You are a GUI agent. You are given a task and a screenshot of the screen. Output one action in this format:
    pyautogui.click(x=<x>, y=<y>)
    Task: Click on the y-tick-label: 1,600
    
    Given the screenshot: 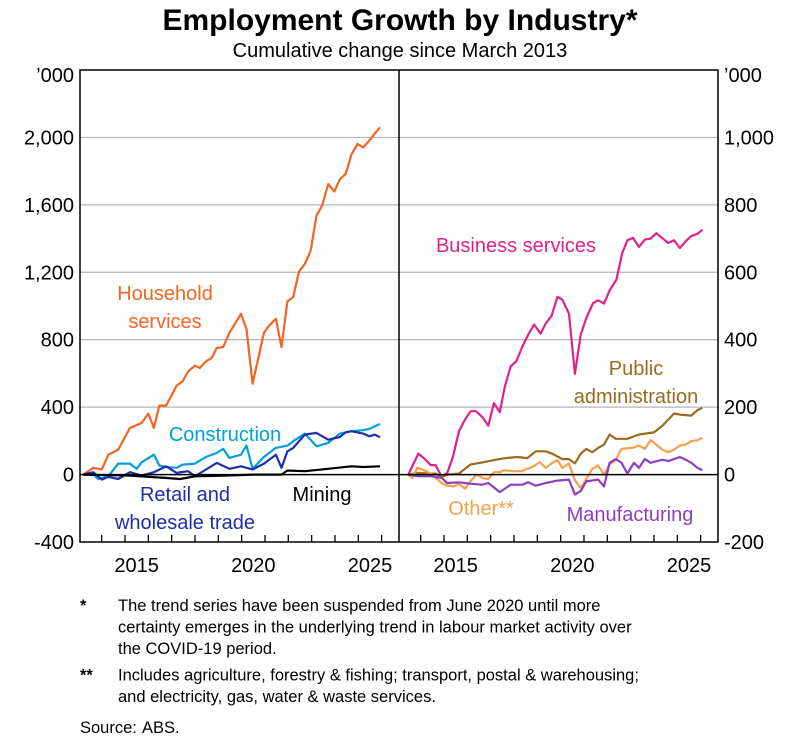 What is the action you would take?
    pyautogui.click(x=49, y=206)
    